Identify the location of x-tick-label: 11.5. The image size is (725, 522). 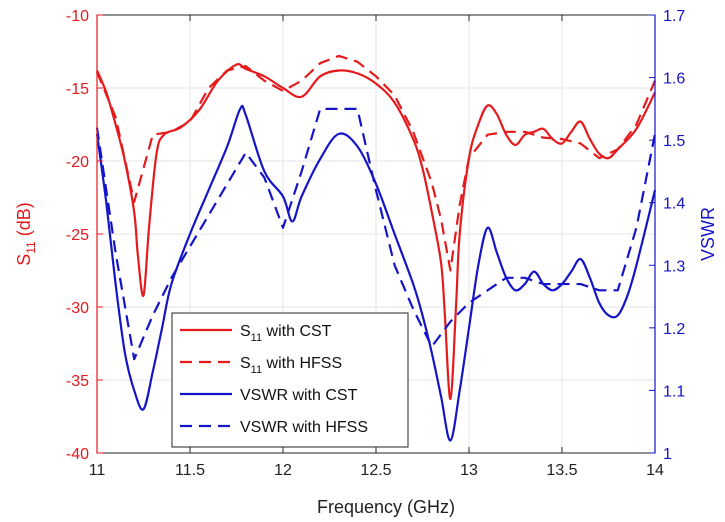
(190, 470).